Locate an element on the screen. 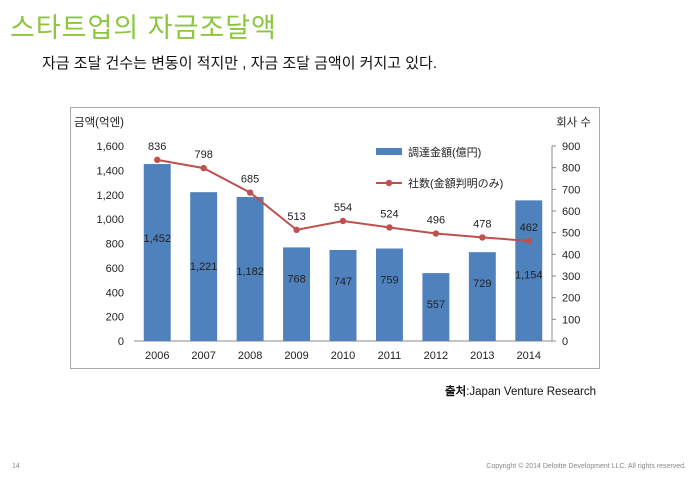 This screenshot has height=481, width=700. y-tick-label: 800 is located at coordinates (115, 245).